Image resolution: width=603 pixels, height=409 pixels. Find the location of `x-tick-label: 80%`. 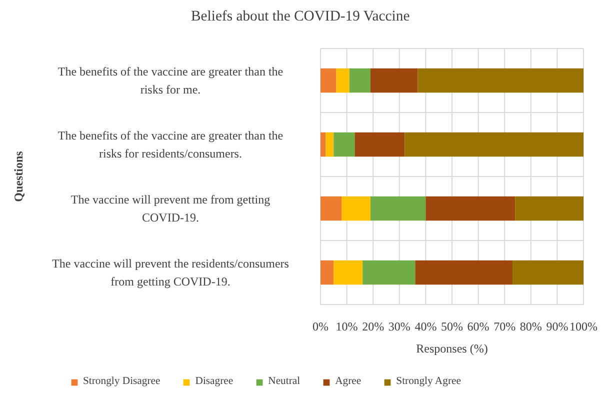

x-tick-label: 80% is located at coordinates (531, 327).